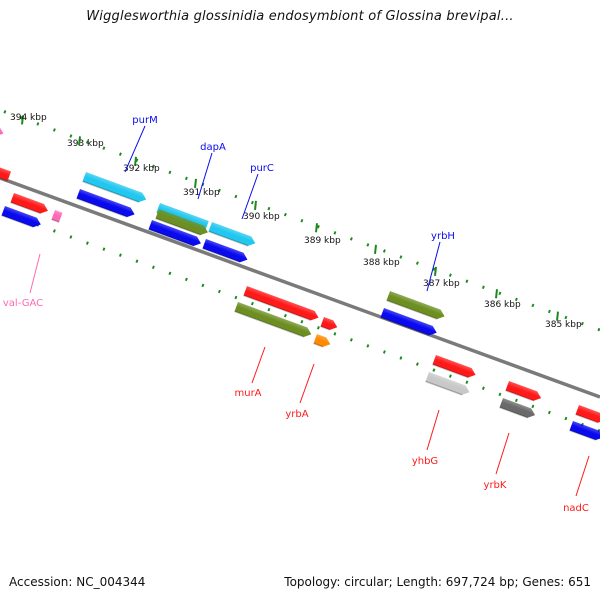 The height and width of the screenshot is (600, 600). I want to click on kbp-tick-label: 387 kbp, so click(441, 284).